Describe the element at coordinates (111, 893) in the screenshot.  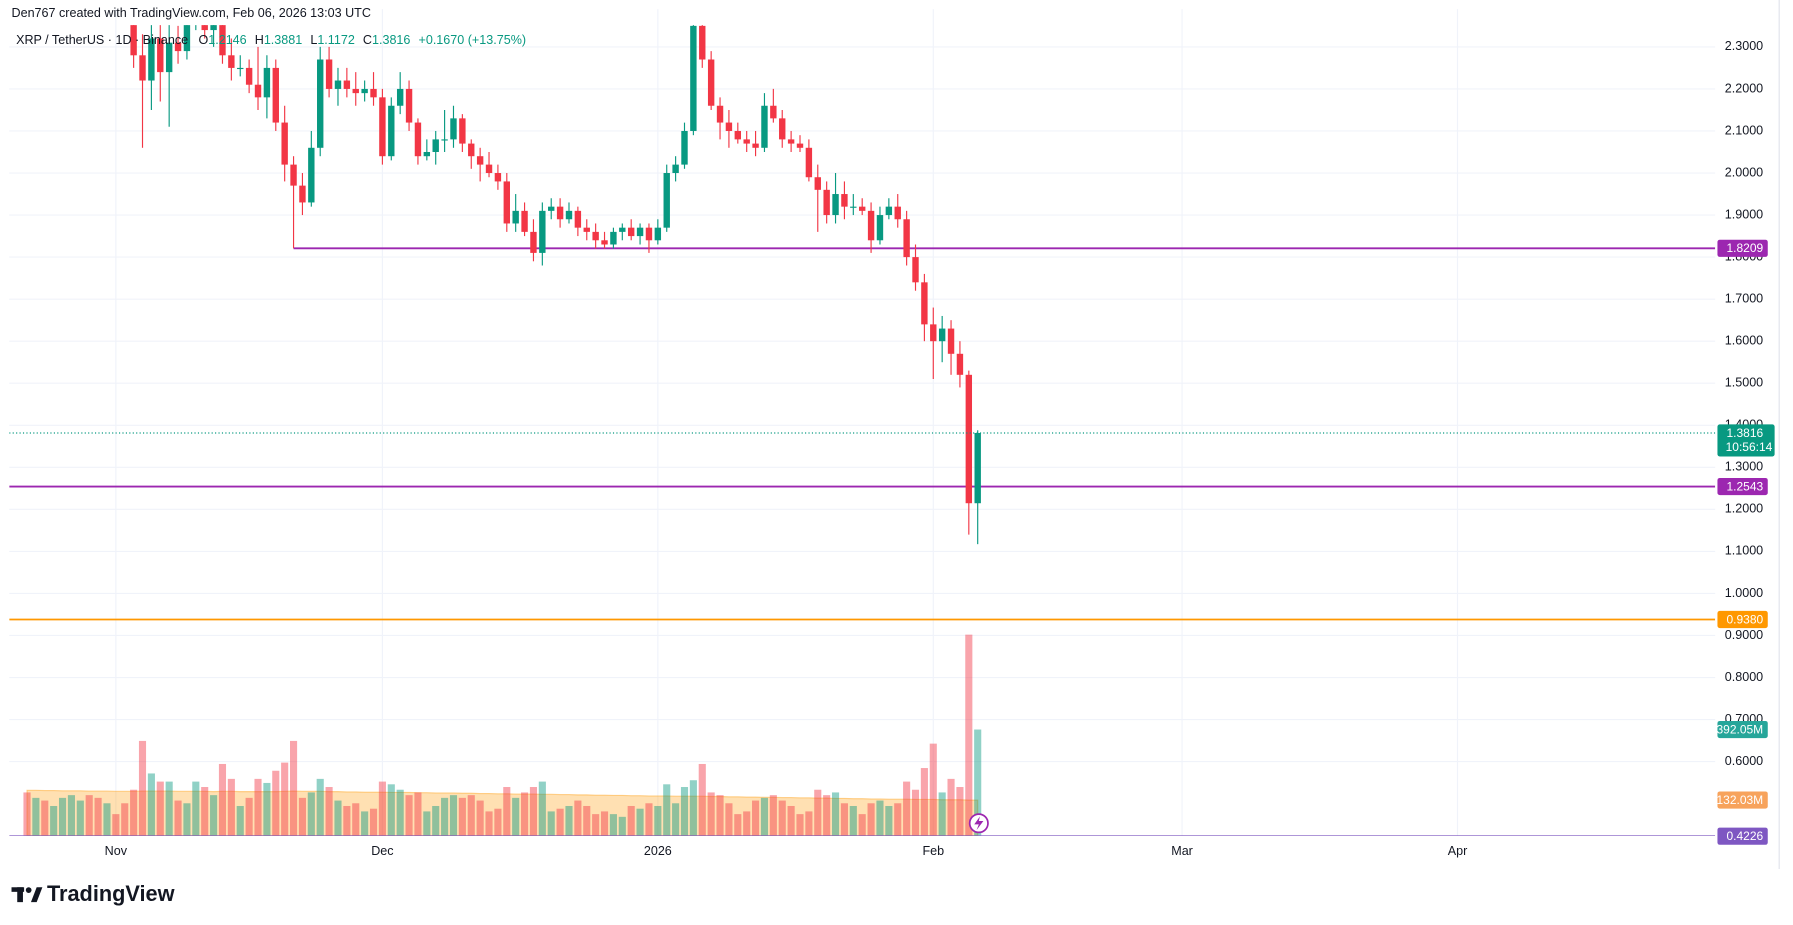
I see `brand-name: TradingView` at that location.